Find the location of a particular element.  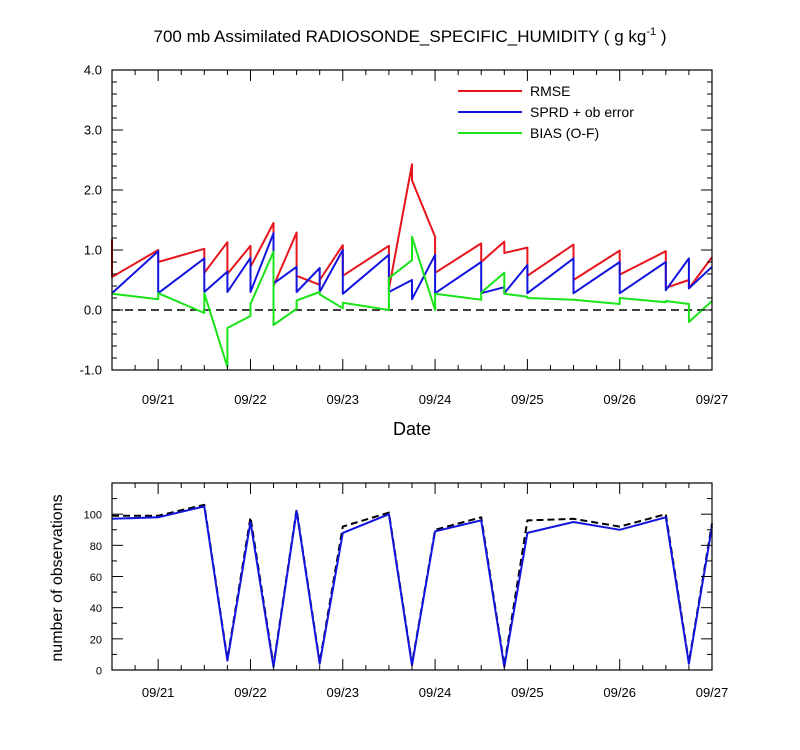

legend-label-rmse: RMSE is located at coordinates (550, 91).